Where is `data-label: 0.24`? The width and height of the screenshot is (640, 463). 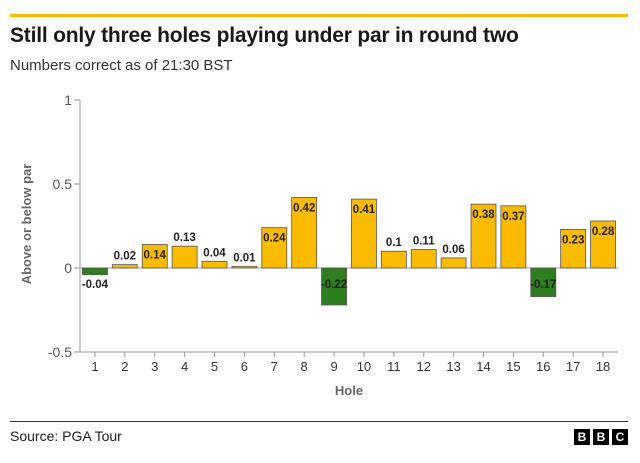 data-label: 0.24 is located at coordinates (274, 239).